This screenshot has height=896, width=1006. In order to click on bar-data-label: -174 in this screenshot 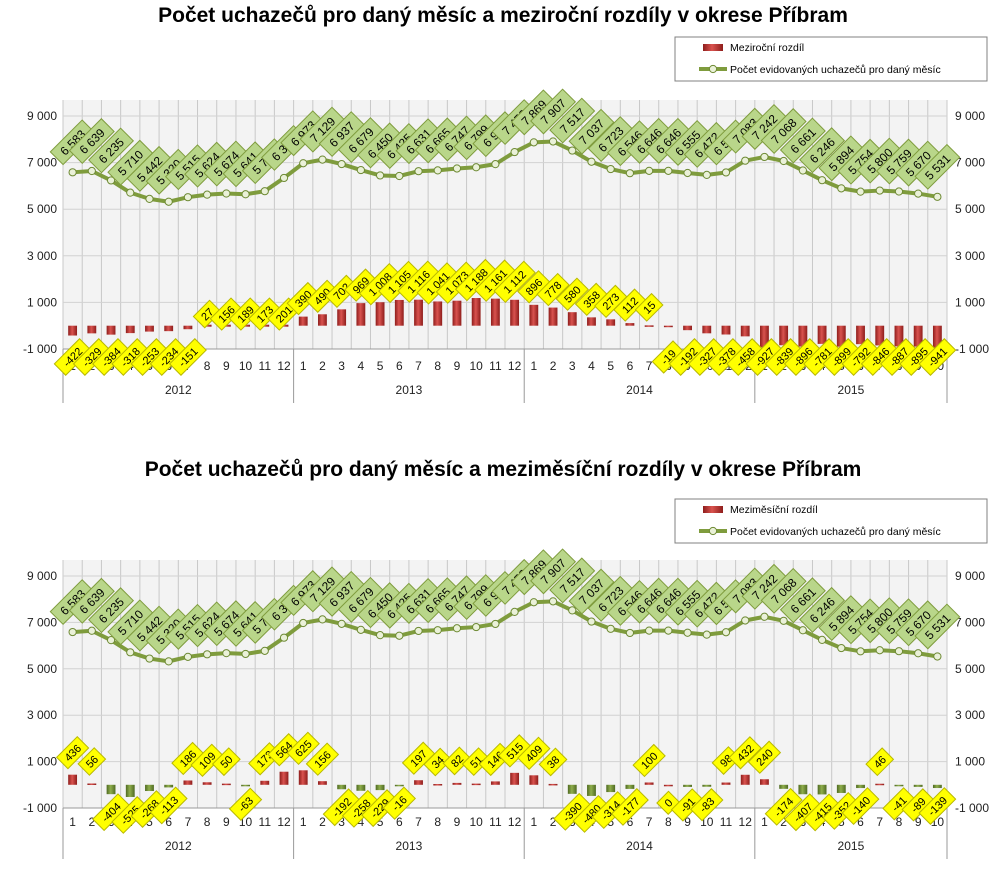, I will do `click(783, 806)`.